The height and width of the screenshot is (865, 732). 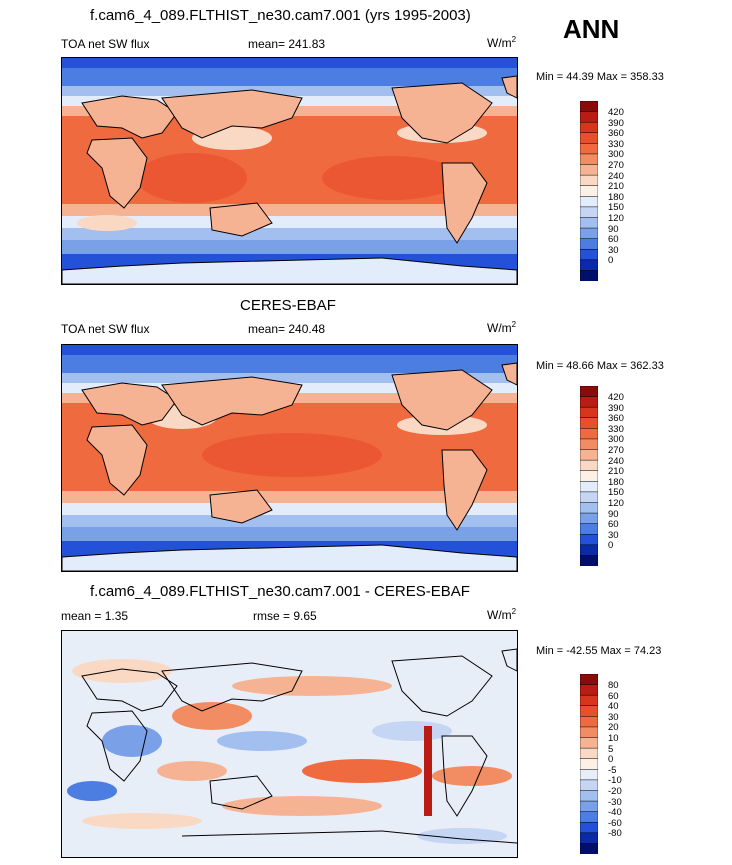 I want to click on panel2-title: CERES-EBAF, so click(x=288, y=305).